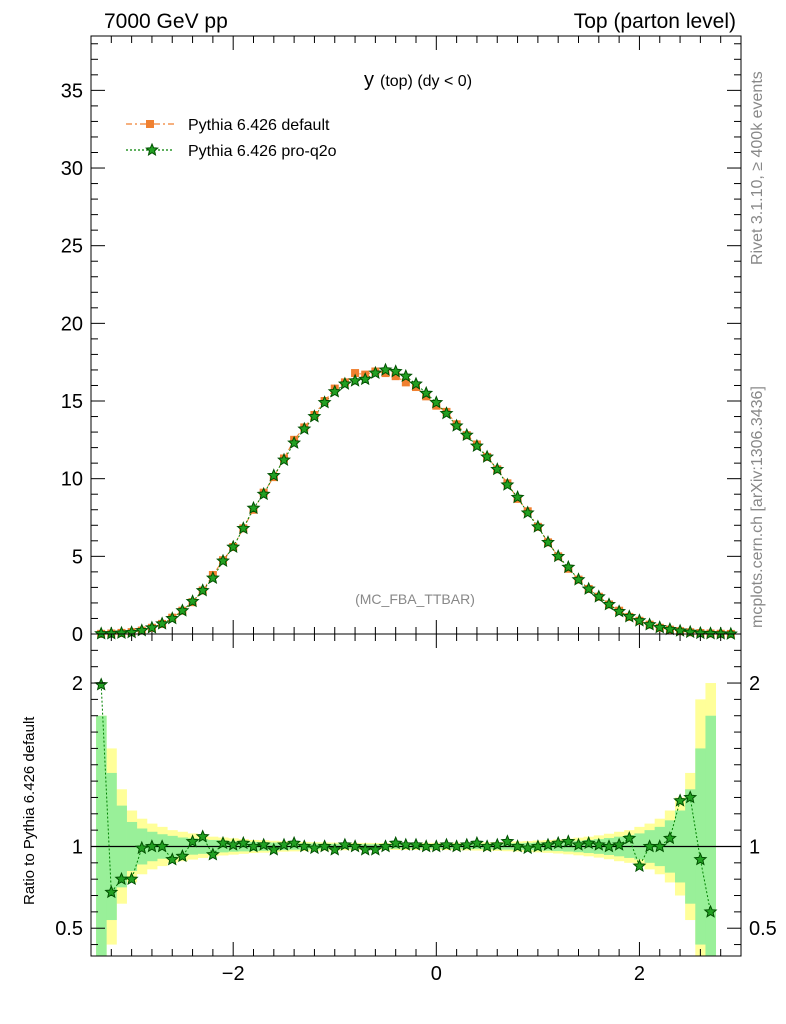  What do you see at coordinates (72, 402) in the screenshot?
I see `y-tick-label: 15` at bounding box center [72, 402].